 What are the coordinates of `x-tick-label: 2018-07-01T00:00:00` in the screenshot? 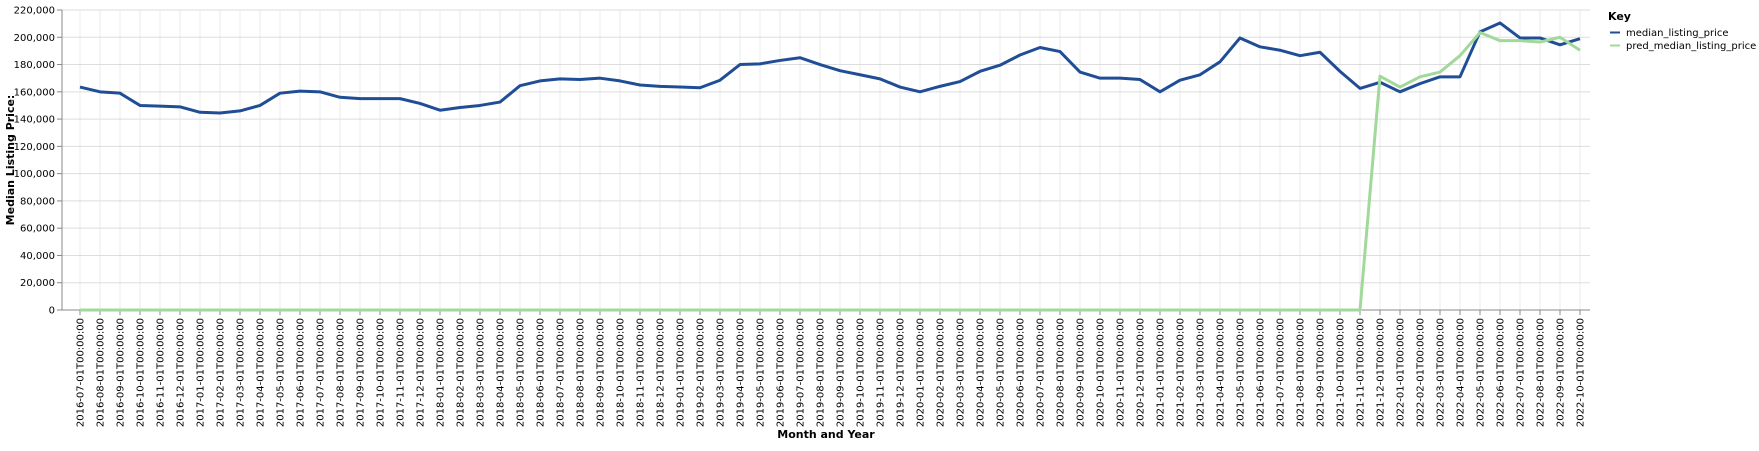 It's located at (561, 372).